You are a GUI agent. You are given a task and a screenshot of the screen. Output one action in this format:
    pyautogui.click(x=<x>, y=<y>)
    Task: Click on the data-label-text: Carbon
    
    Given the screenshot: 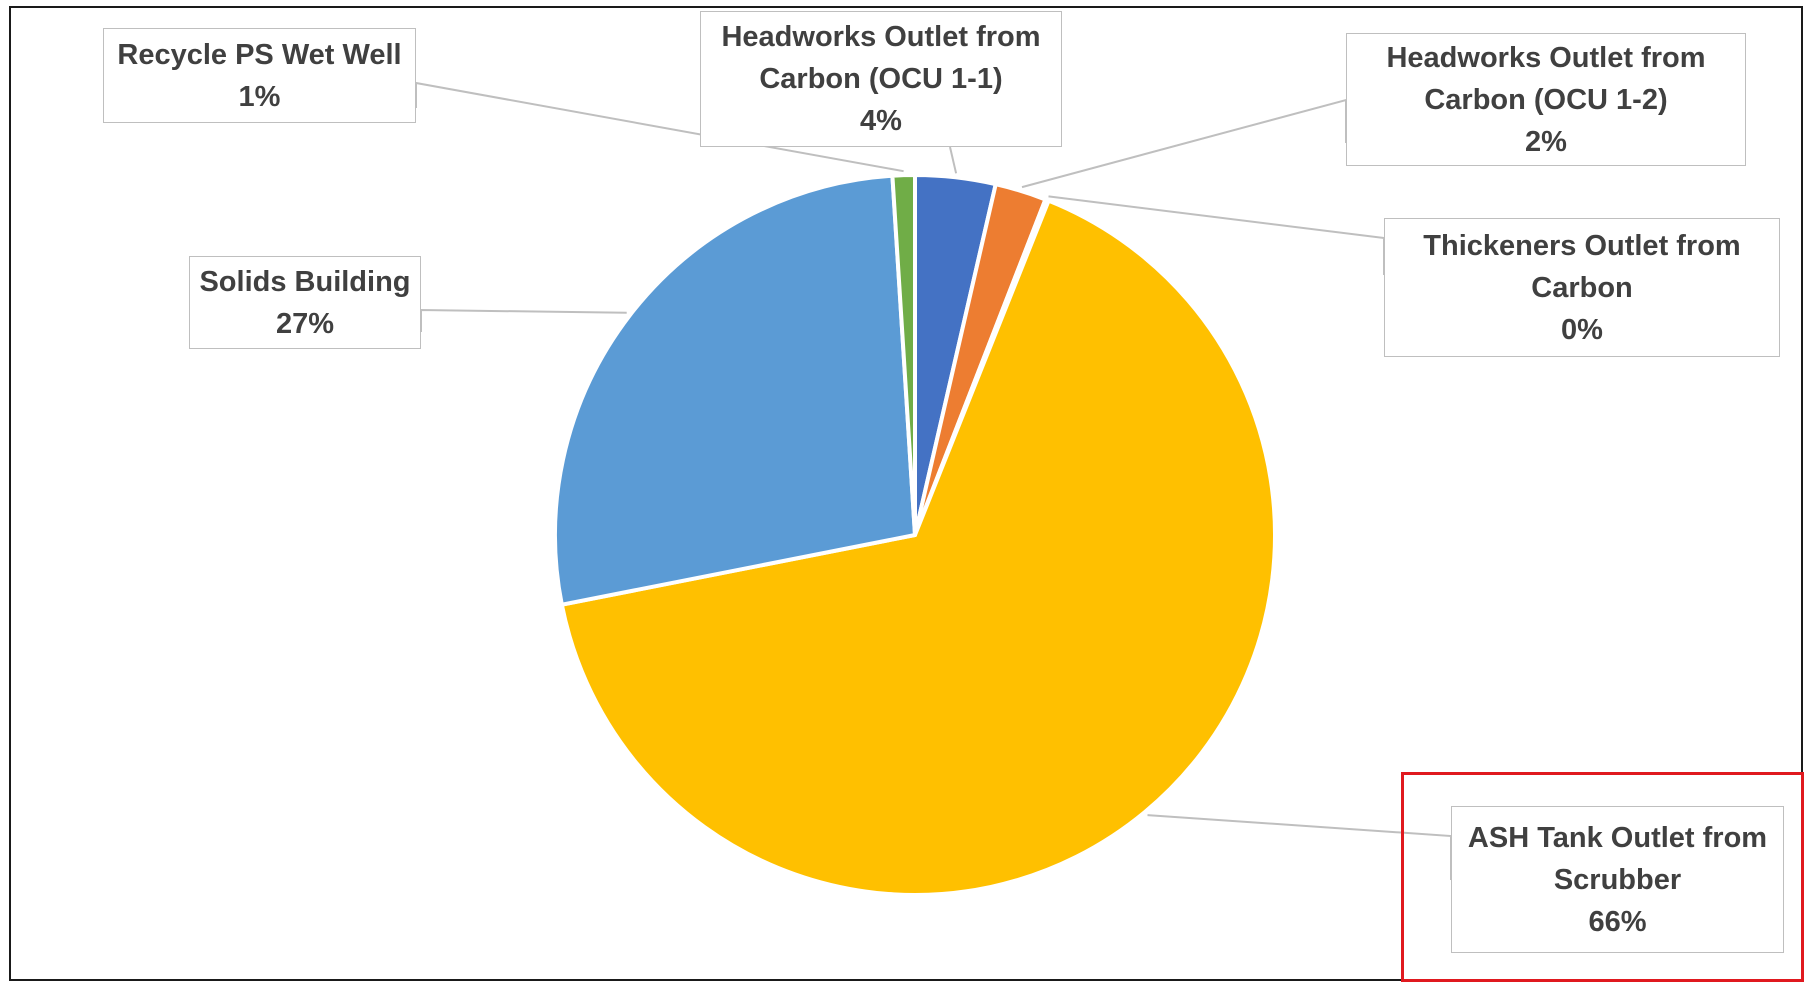 What is the action you would take?
    pyautogui.click(x=1582, y=287)
    